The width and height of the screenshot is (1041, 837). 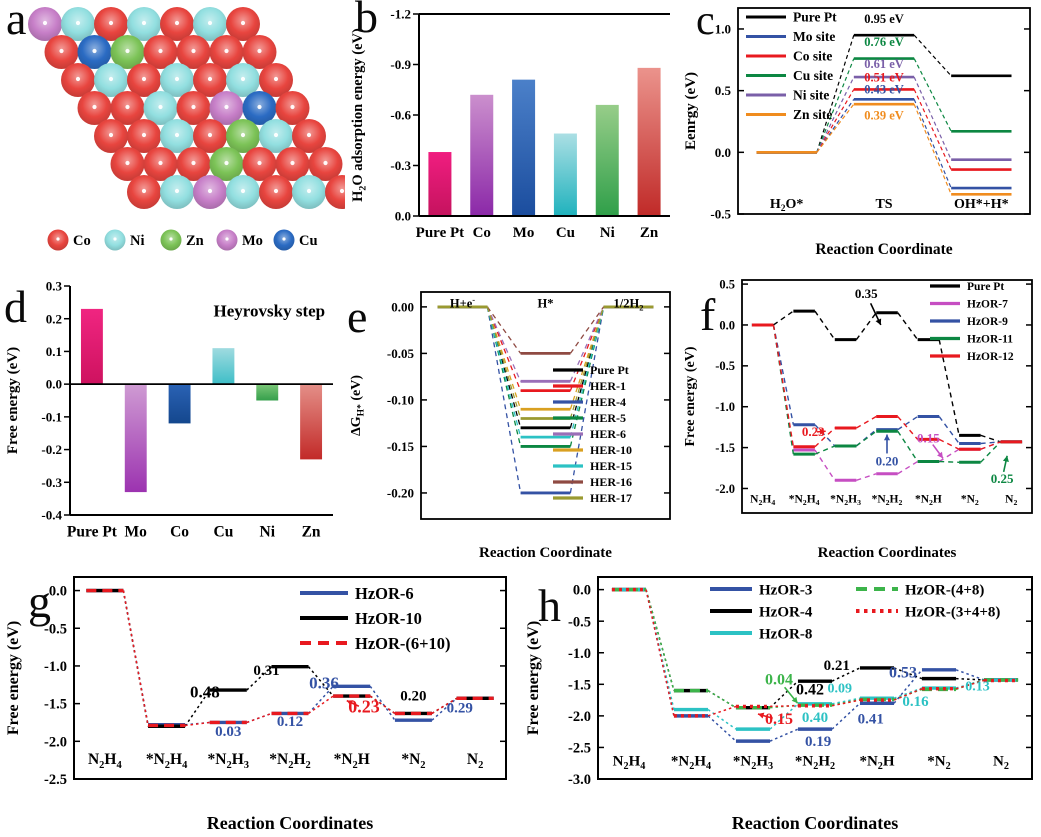 What do you see at coordinates (51, 515) in the screenshot?
I see `svg-text: -0.4` at bounding box center [51, 515].